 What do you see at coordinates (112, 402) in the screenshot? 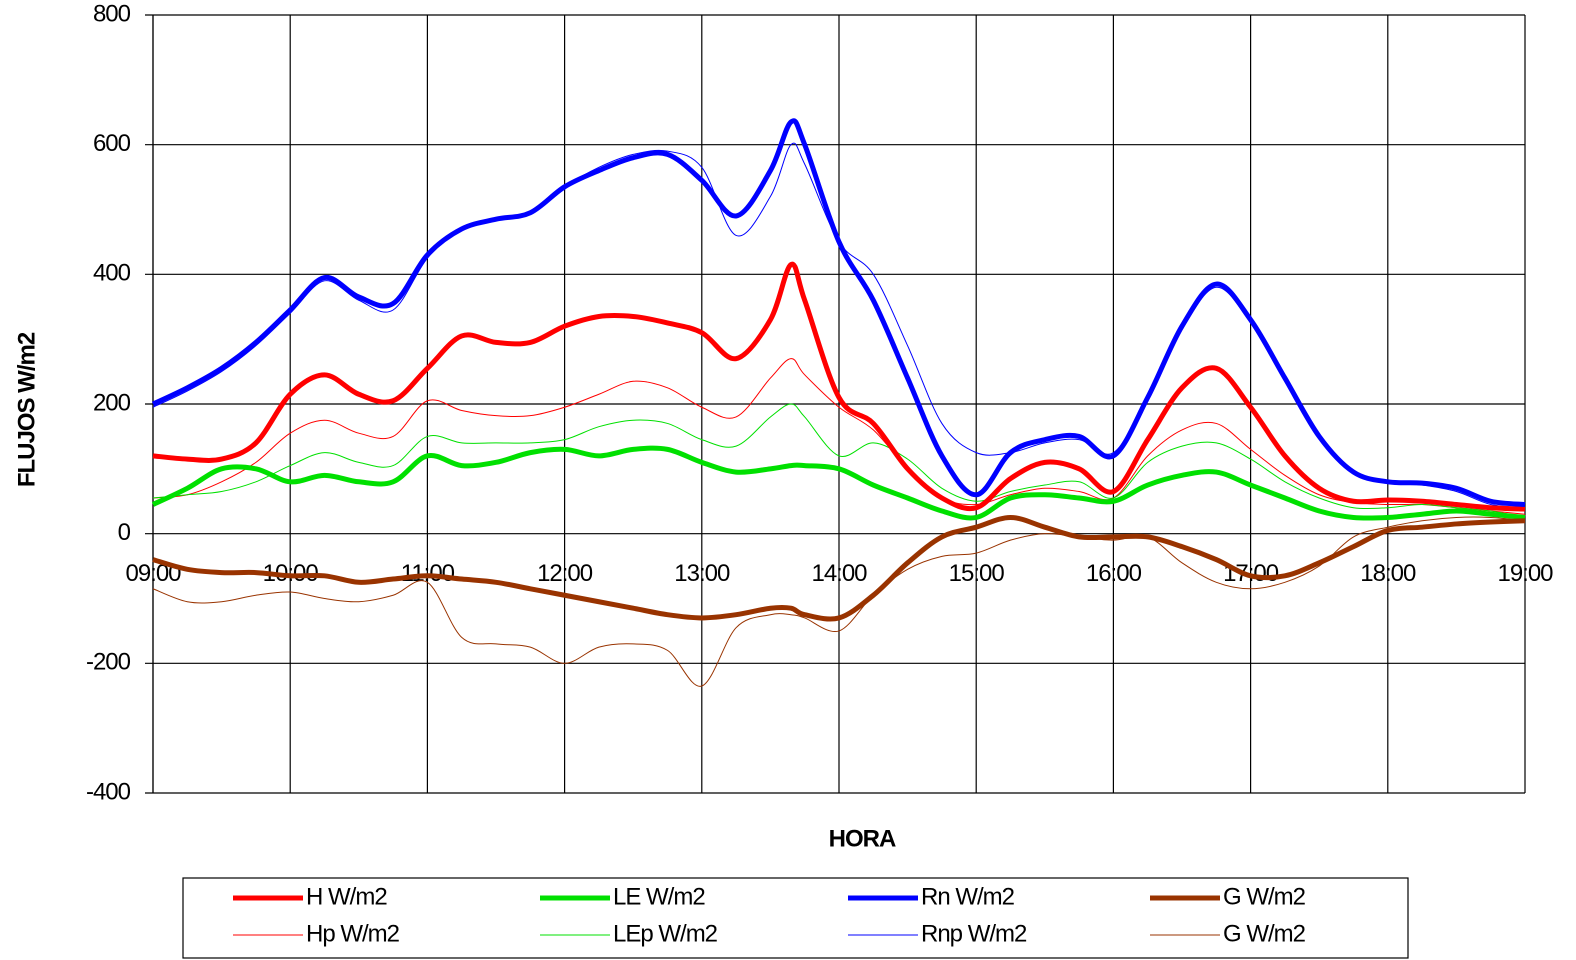
I see `y-tick-label: 200` at bounding box center [112, 402].